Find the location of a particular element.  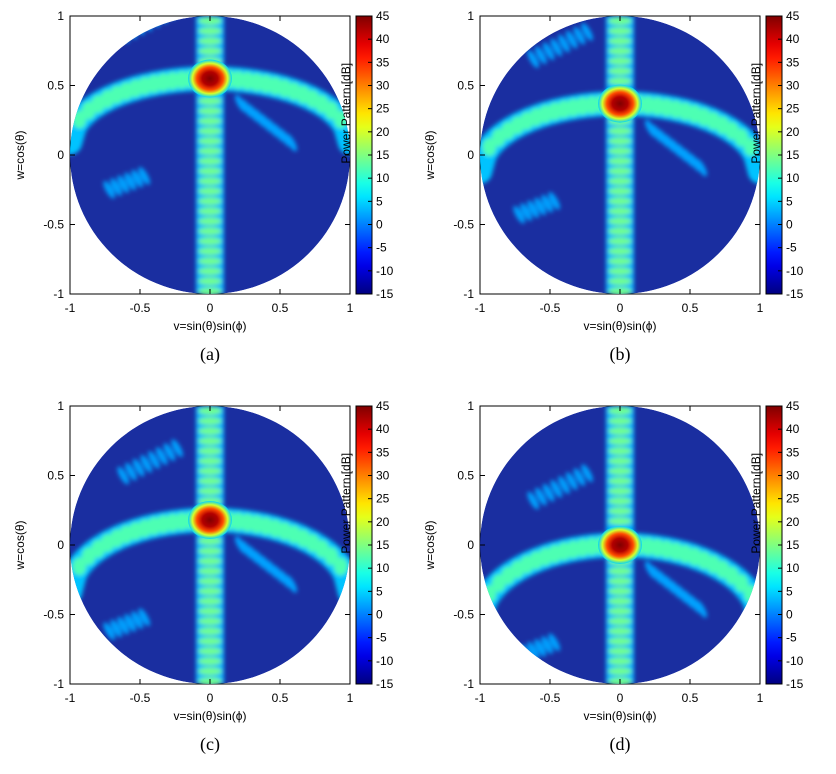

colorbar-tick-label: 40 is located at coordinates (793, 429).